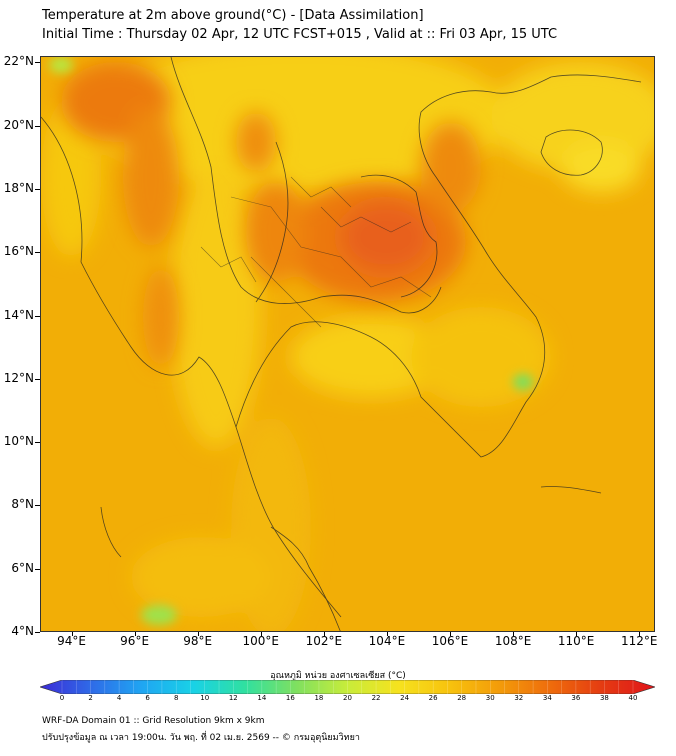 Image resolution: width=676 pixels, height=756 pixels. Describe the element at coordinates (18, 124) in the screenshot. I see `lat-label: 20°N` at that location.